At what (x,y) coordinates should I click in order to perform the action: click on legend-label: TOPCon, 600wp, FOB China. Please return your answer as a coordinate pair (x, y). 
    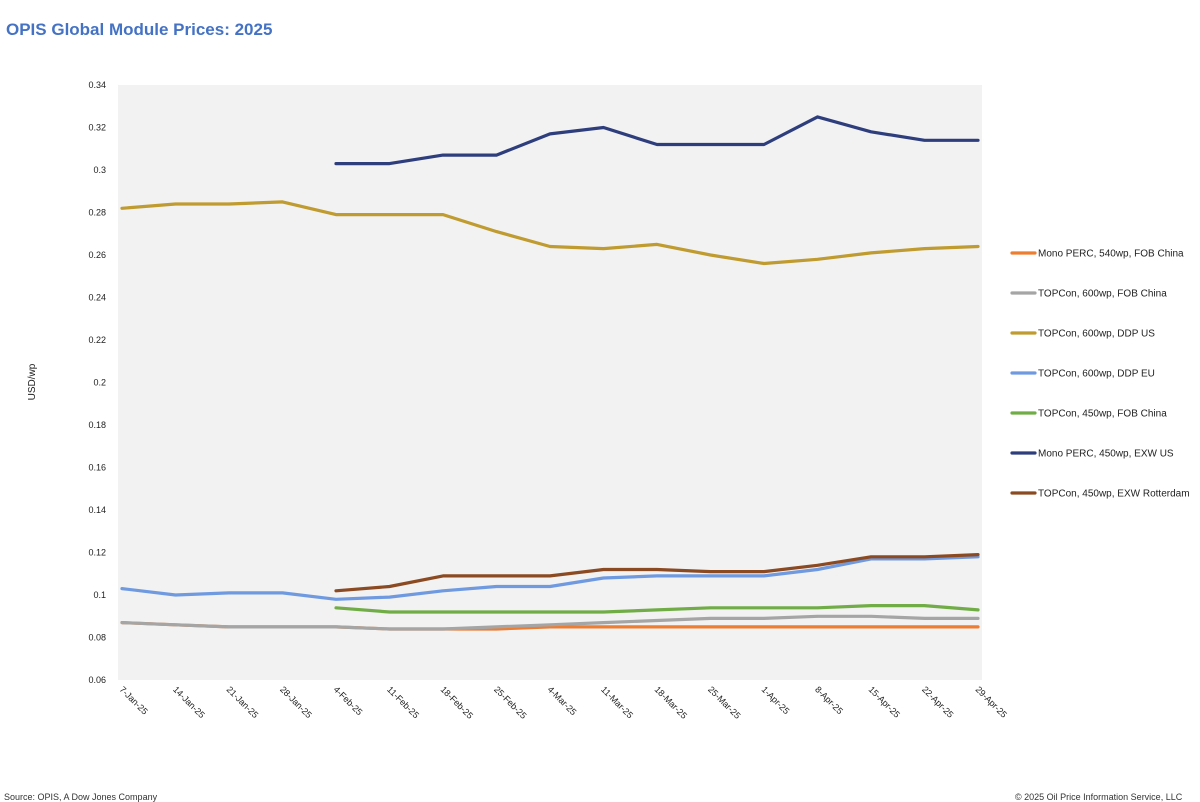
    Looking at the image, I should click on (1102, 294).